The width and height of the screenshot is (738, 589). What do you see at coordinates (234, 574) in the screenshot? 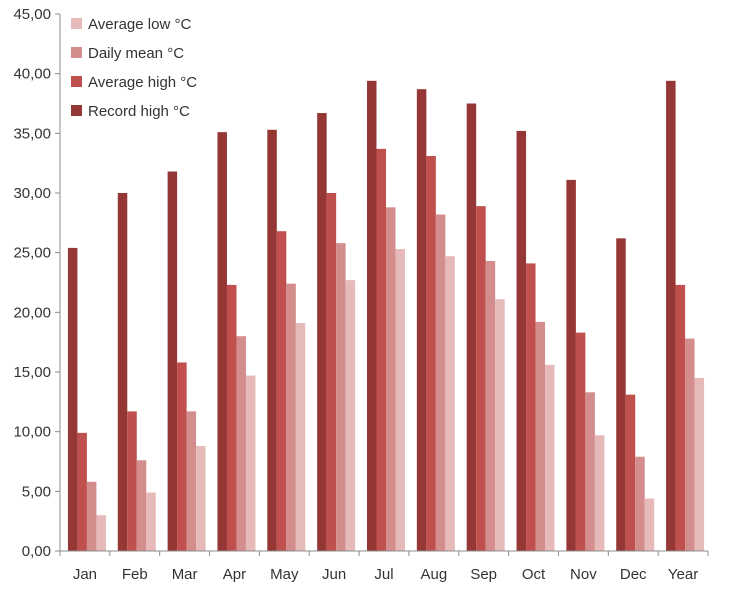
I see `x-tick-label-apr: Apr` at bounding box center [234, 574].